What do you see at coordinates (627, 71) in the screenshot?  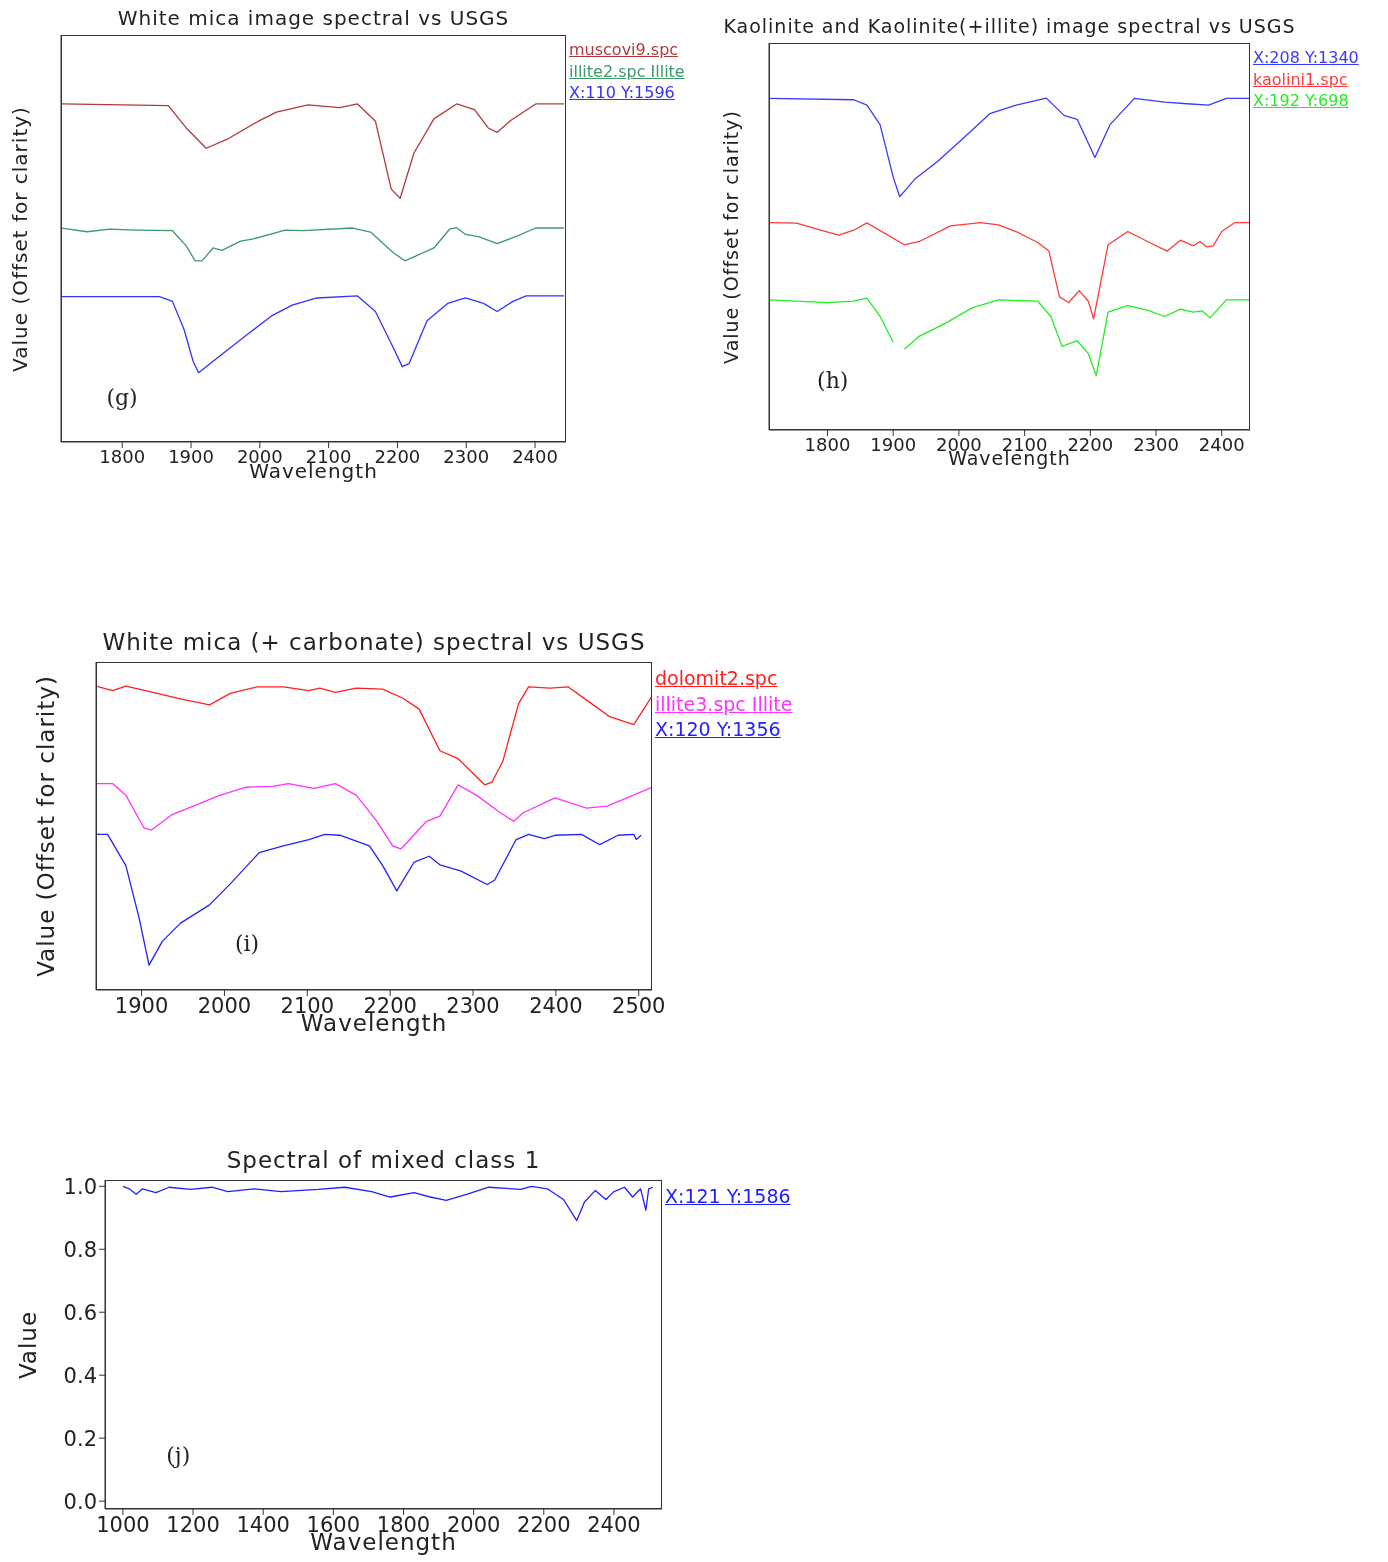 I see `text: illite2.spc Illite` at bounding box center [627, 71].